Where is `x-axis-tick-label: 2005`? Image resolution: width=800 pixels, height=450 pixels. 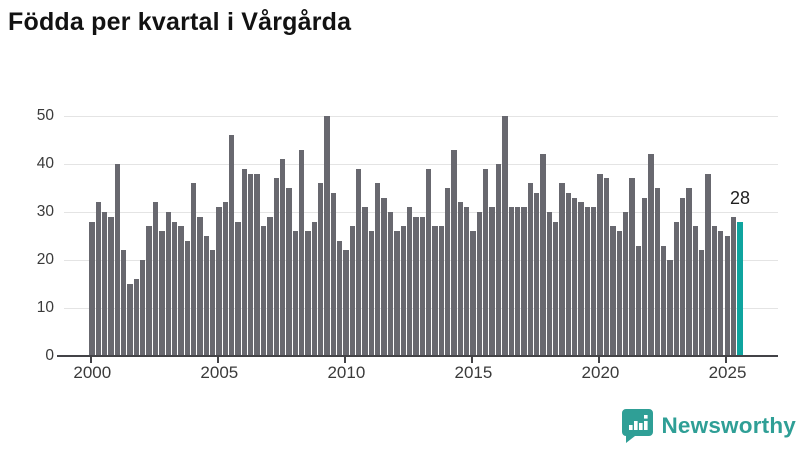 x-axis-tick-label: 2005 is located at coordinates (219, 372).